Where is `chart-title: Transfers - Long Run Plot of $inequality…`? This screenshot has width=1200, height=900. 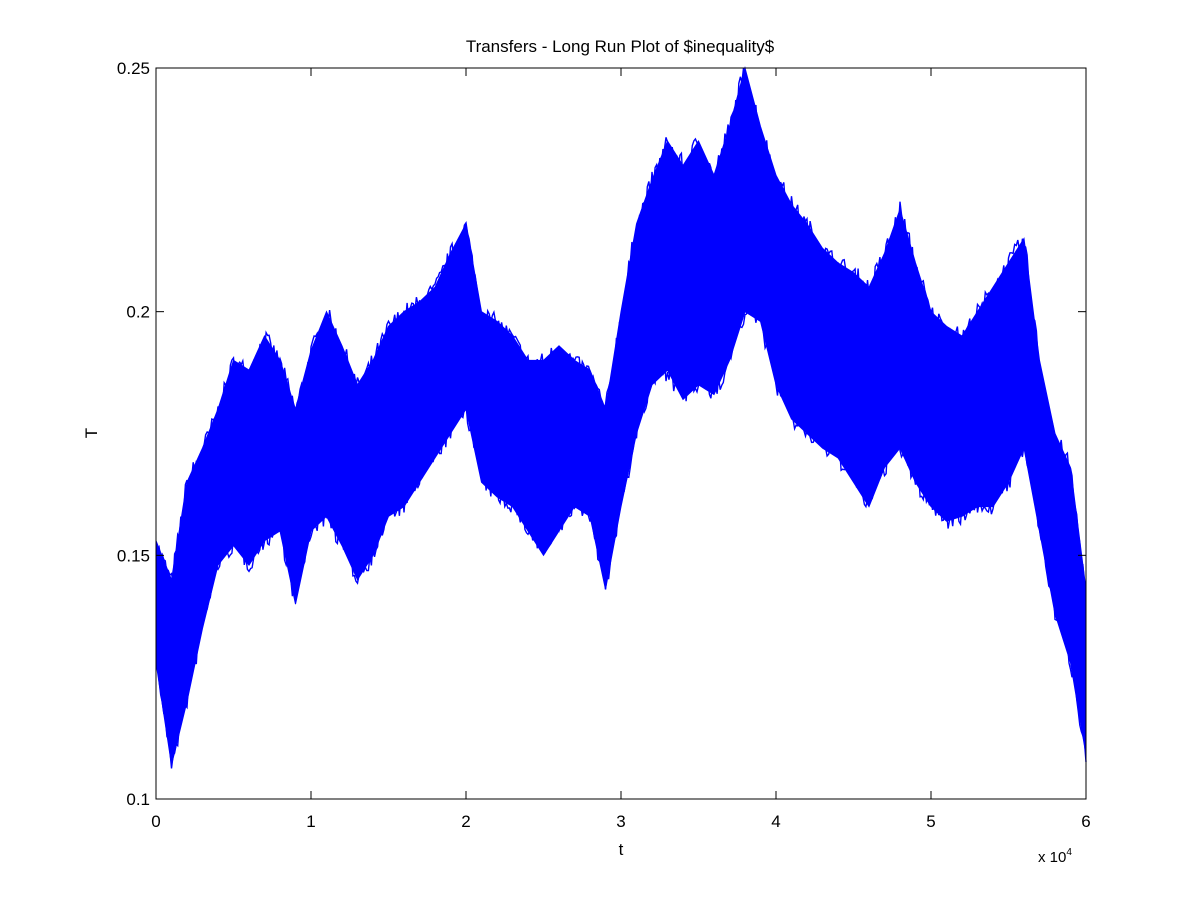
chart-title: Transfers - Long Run Plot of $inequality… is located at coordinates (620, 46).